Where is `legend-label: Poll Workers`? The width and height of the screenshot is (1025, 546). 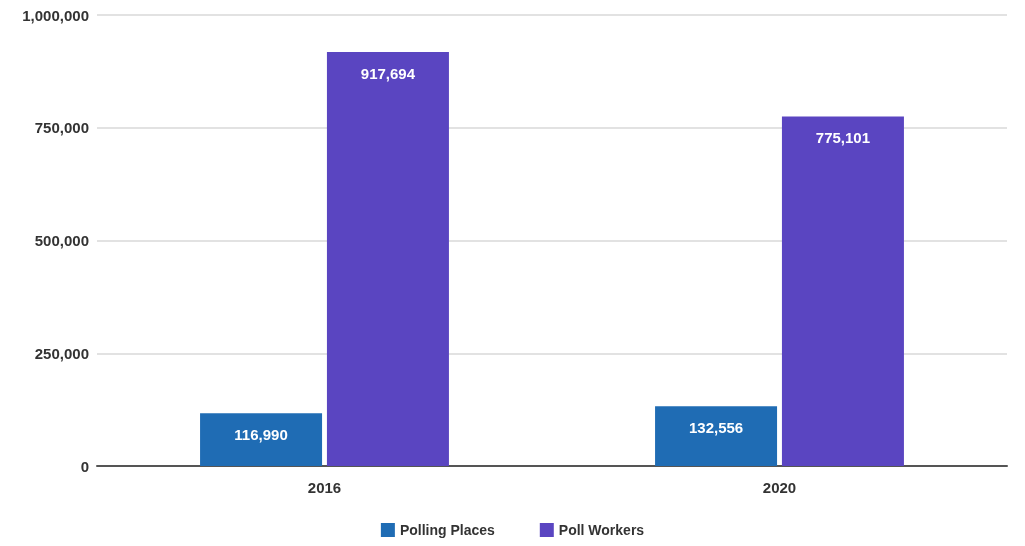 legend-label: Poll Workers is located at coordinates (601, 530).